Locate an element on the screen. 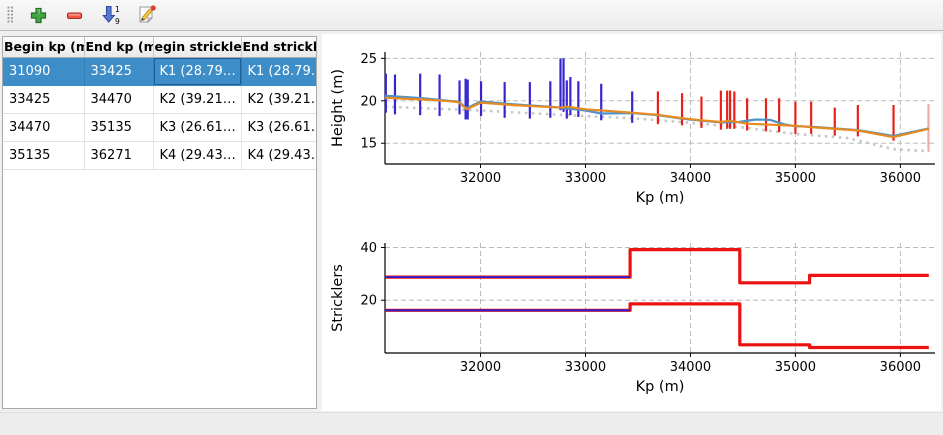 This screenshot has height=435, width=943. minus-icon is located at coordinates (74, 15).